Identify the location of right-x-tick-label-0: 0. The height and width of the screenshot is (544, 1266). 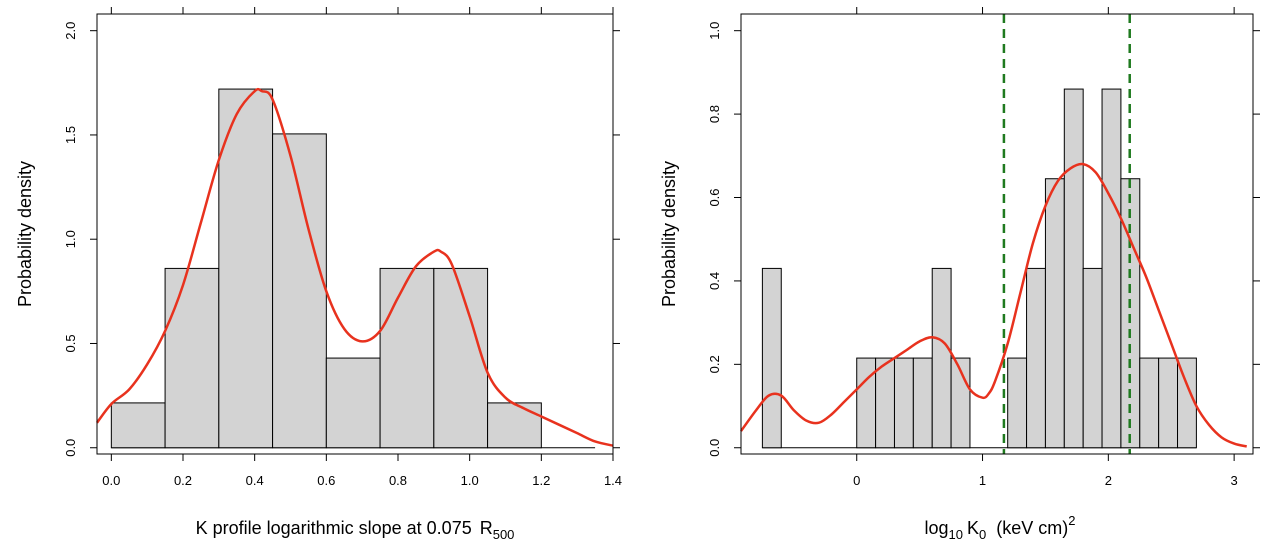
(856, 480).